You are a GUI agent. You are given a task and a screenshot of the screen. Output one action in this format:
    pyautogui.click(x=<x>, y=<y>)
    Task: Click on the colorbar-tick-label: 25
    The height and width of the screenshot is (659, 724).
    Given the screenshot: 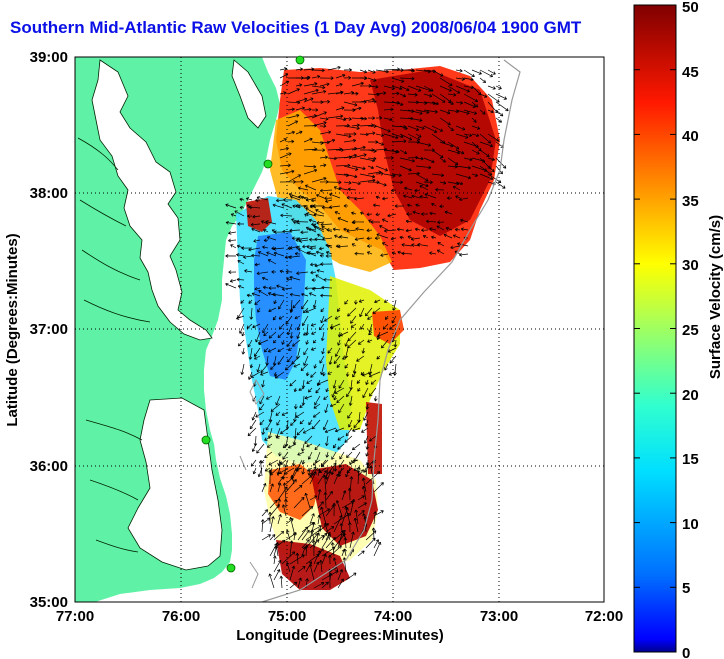 What is the action you would take?
    pyautogui.click(x=690, y=330)
    